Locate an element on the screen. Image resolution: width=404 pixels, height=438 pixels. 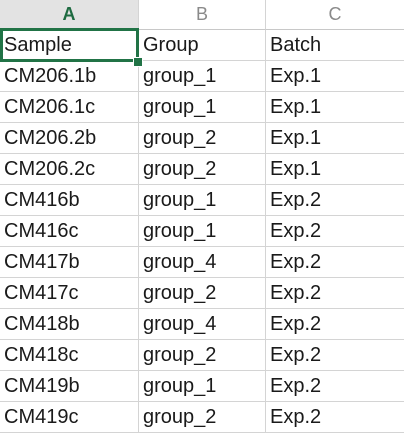
cell-b3: group_1 is located at coordinates (202, 107).